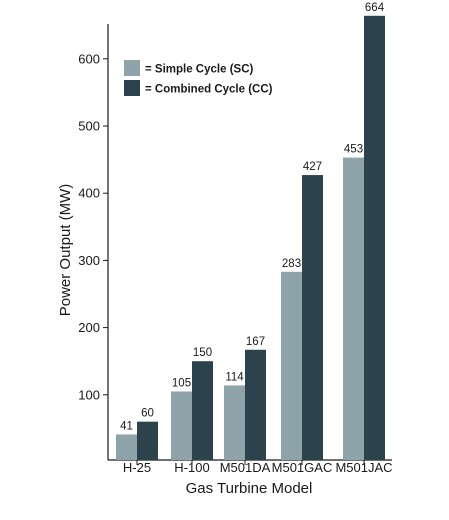 The height and width of the screenshot is (520, 449). What do you see at coordinates (89, 126) in the screenshot?
I see `y-tick-label: 500` at bounding box center [89, 126].